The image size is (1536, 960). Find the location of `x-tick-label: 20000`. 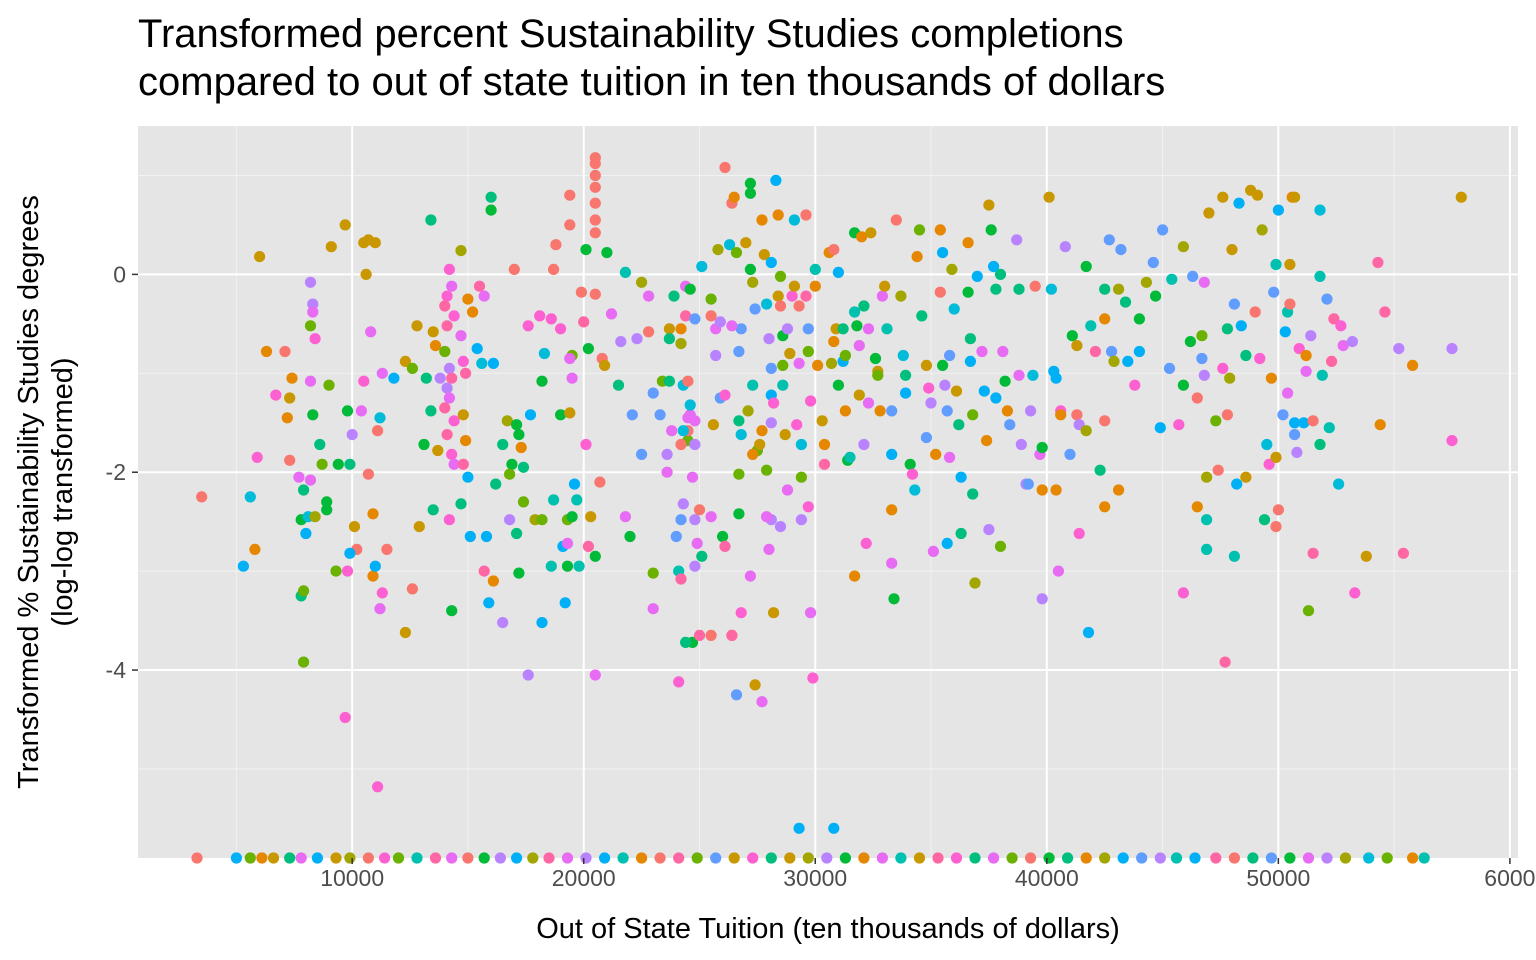

x-tick-label: 20000 is located at coordinates (584, 878).